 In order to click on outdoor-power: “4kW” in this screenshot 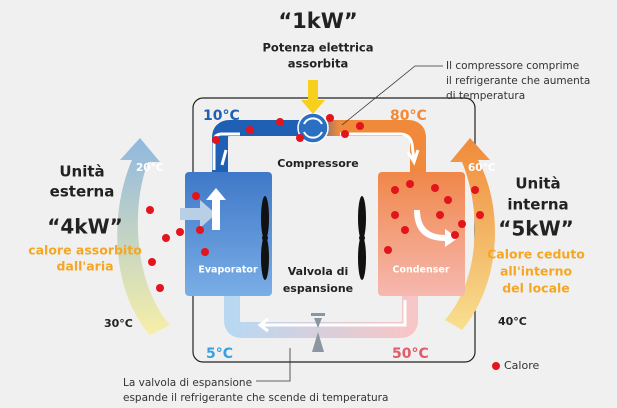, I will do `click(85, 227)`.